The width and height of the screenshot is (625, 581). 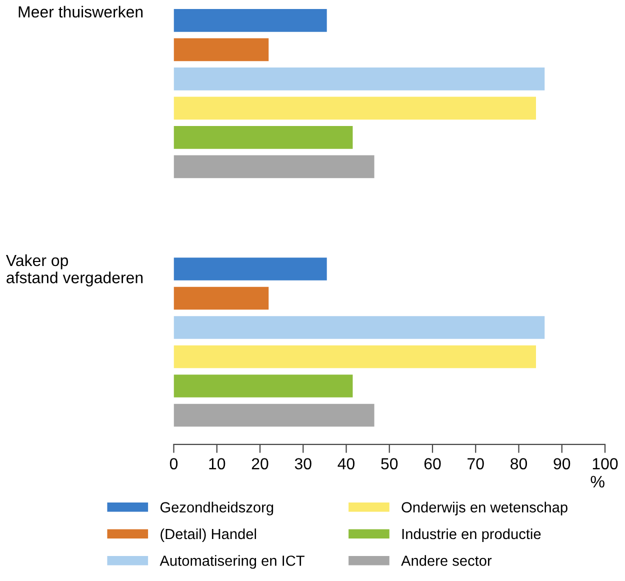 What do you see at coordinates (562, 464) in the screenshot?
I see `x-tick-label: 90` at bounding box center [562, 464].